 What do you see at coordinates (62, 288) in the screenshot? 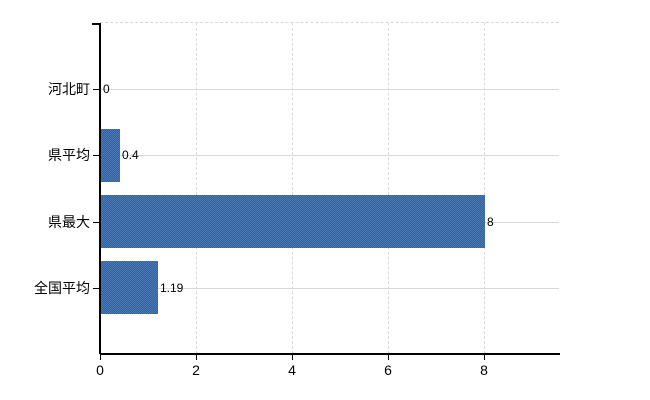
I see `category-label: 全国平均` at bounding box center [62, 288].